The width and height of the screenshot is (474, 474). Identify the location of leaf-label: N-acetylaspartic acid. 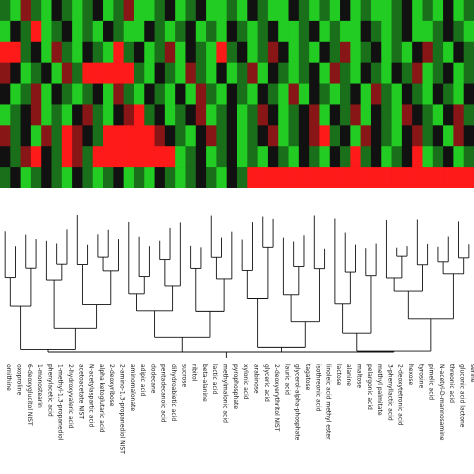
(91, 396).